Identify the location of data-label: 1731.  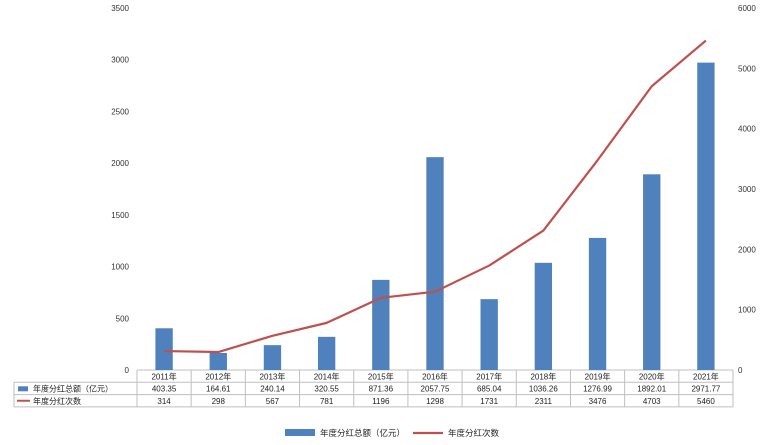
(489, 401).